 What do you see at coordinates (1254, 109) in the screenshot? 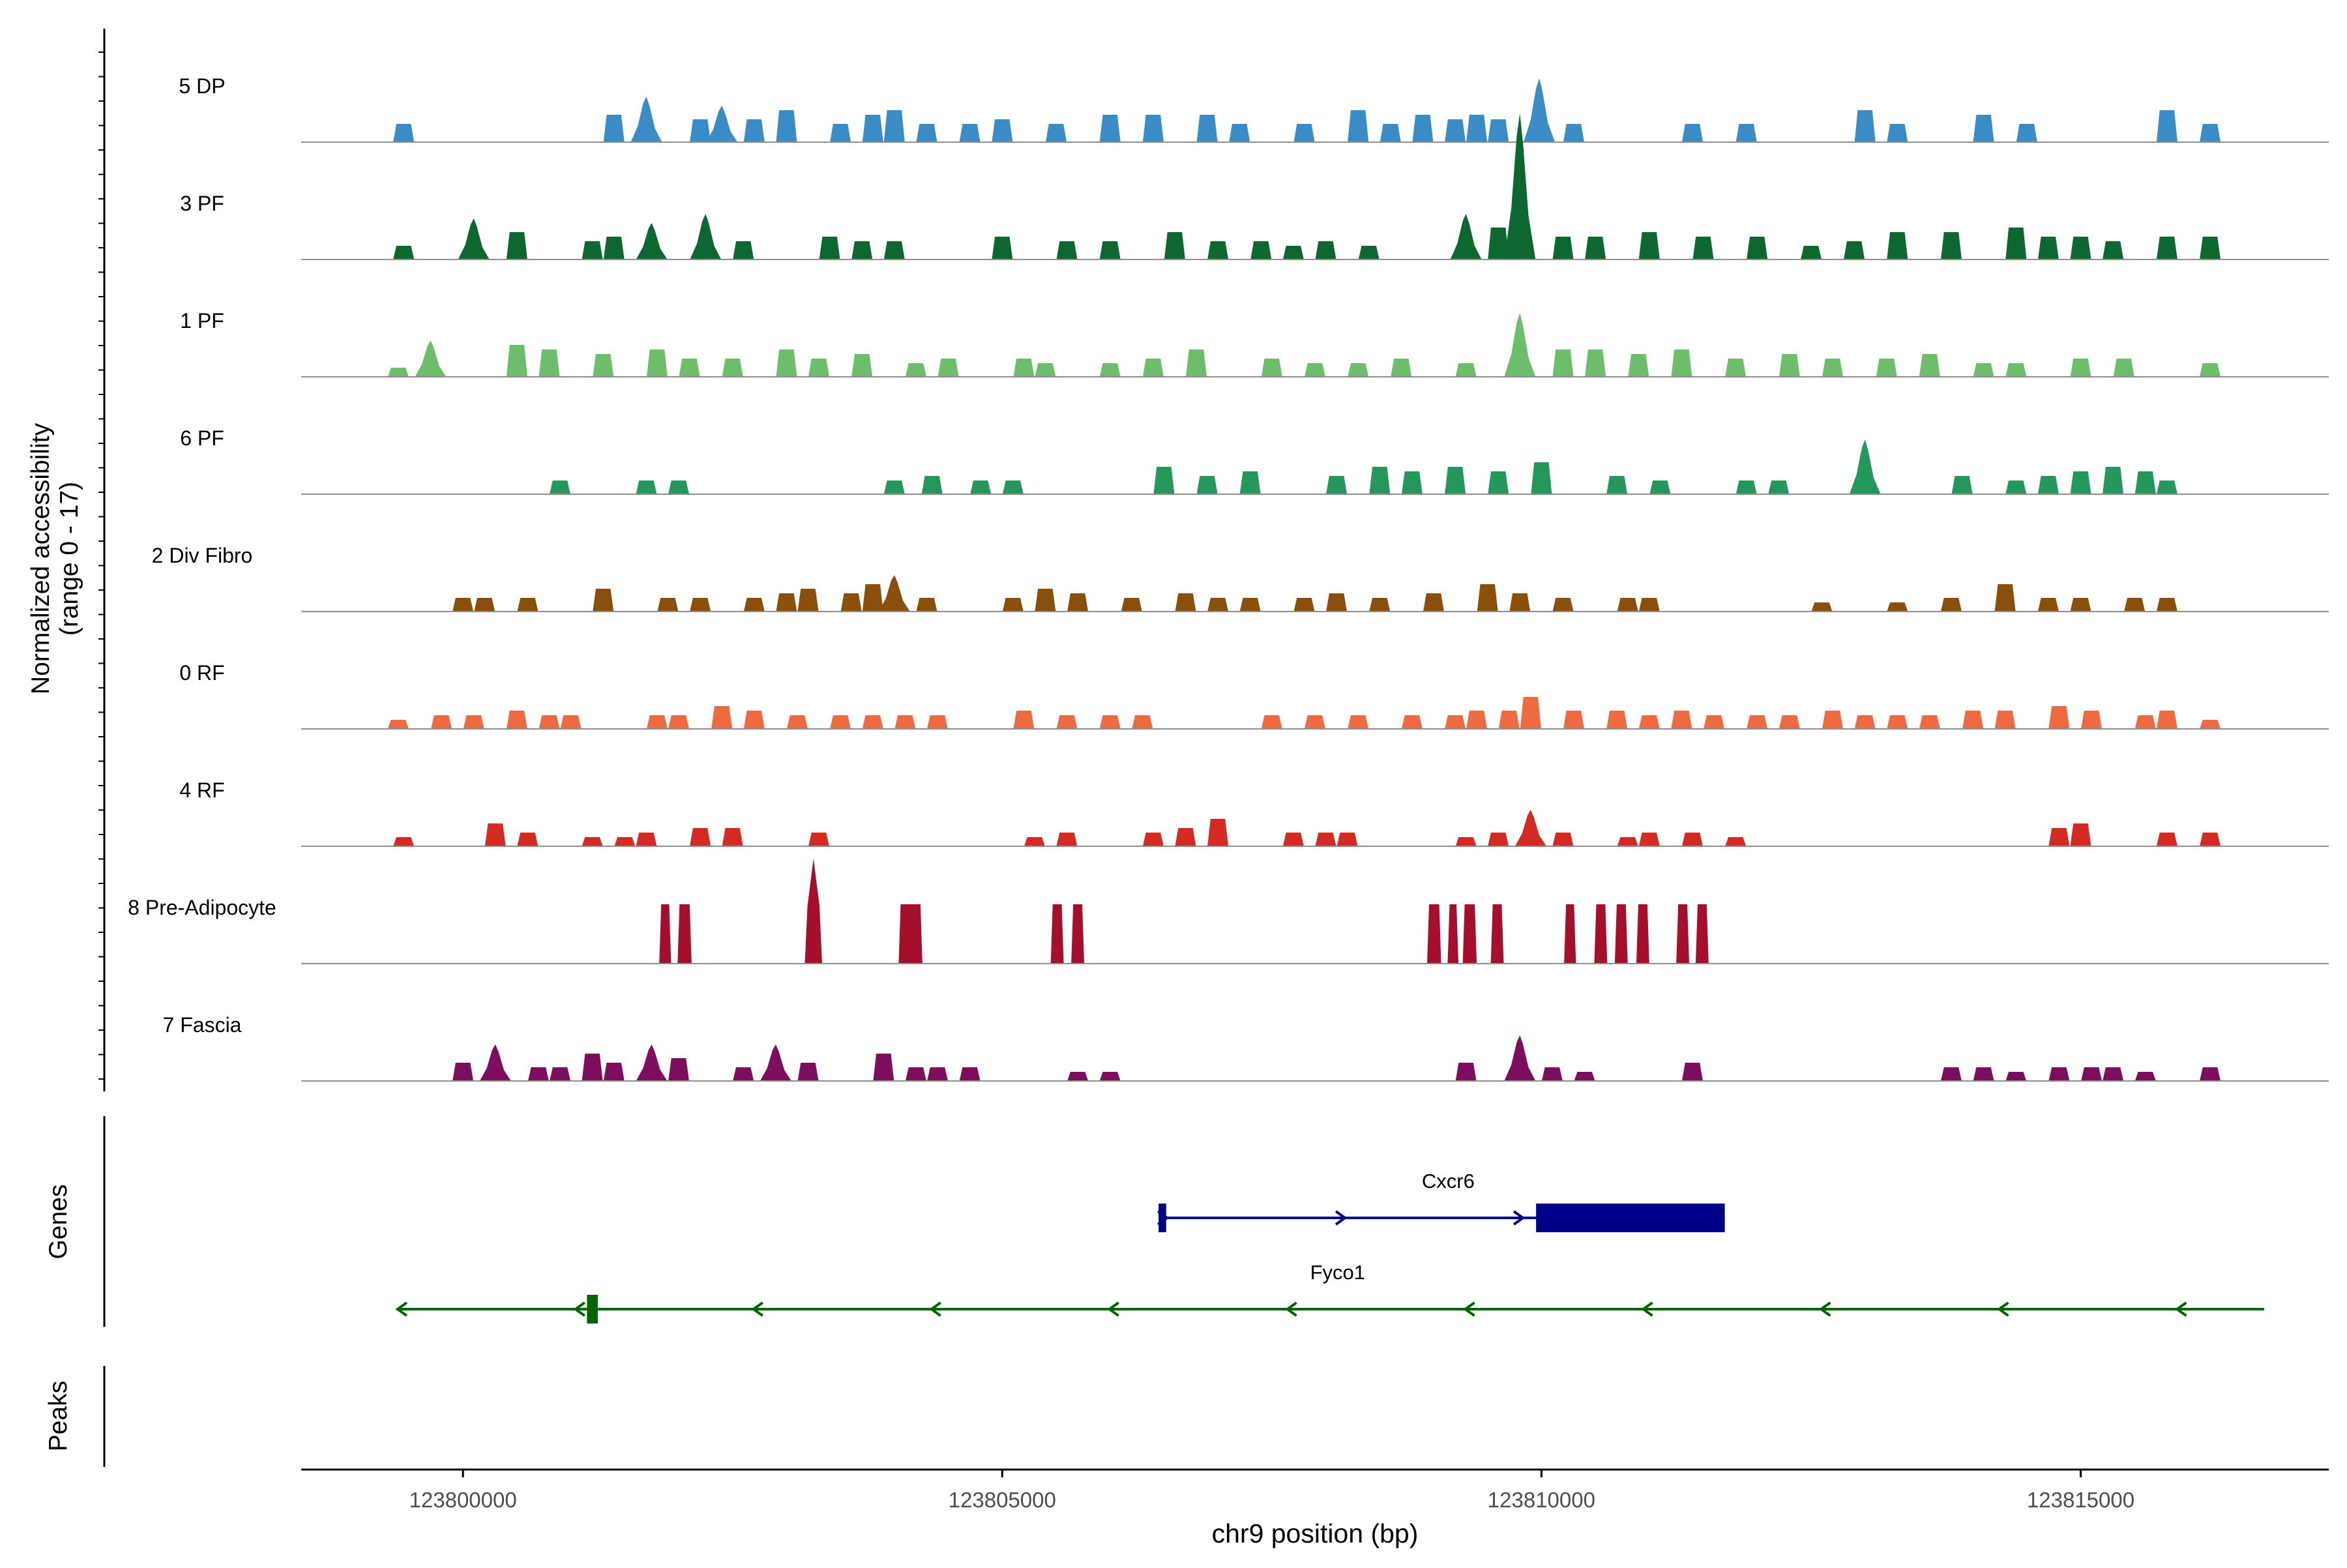
I see `track-5-dp: 5 DP` at bounding box center [1254, 109].